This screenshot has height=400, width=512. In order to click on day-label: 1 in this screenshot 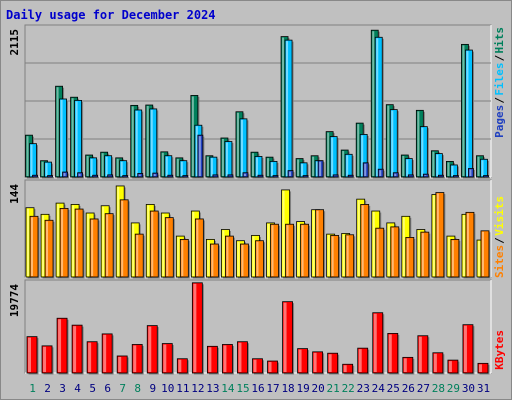, I will do `click(32, 388)`.